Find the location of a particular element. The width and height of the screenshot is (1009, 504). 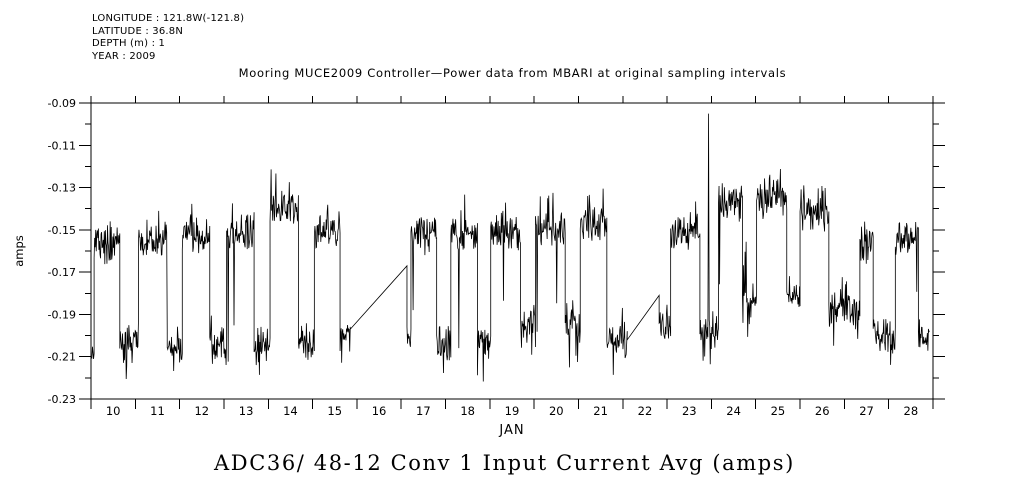

x-tick-label: 14 is located at coordinates (290, 411).